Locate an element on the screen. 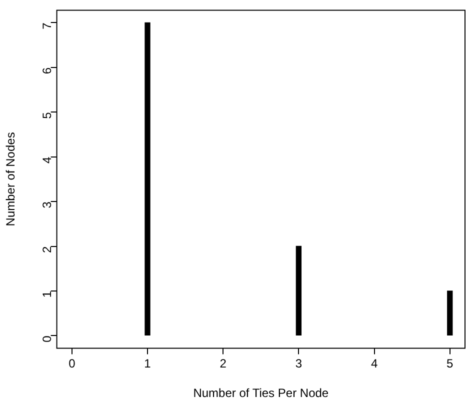 The height and width of the screenshot is (410, 475). x-tick-label: 3 is located at coordinates (298, 363).